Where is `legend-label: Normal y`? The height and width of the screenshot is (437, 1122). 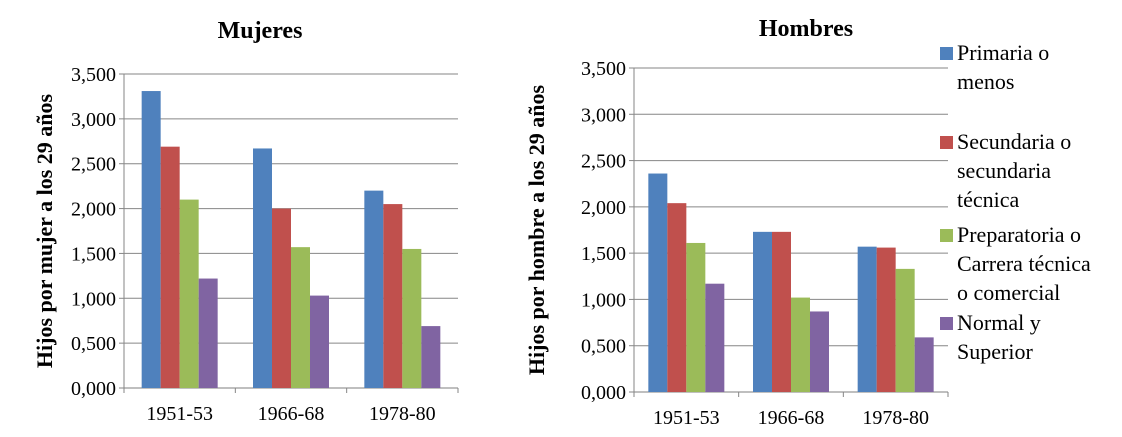
legend-label: Normal y is located at coordinates (999, 322).